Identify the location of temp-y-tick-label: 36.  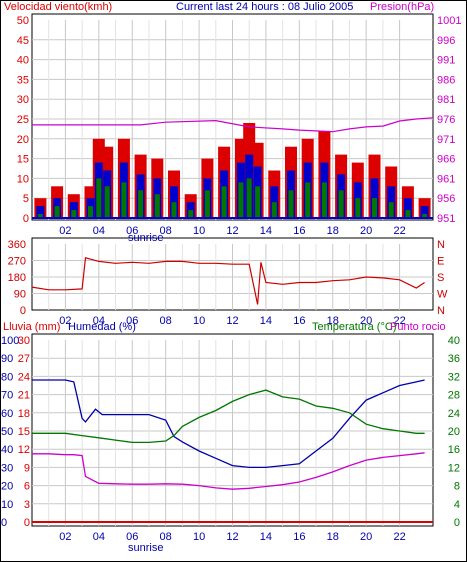
(454, 359).